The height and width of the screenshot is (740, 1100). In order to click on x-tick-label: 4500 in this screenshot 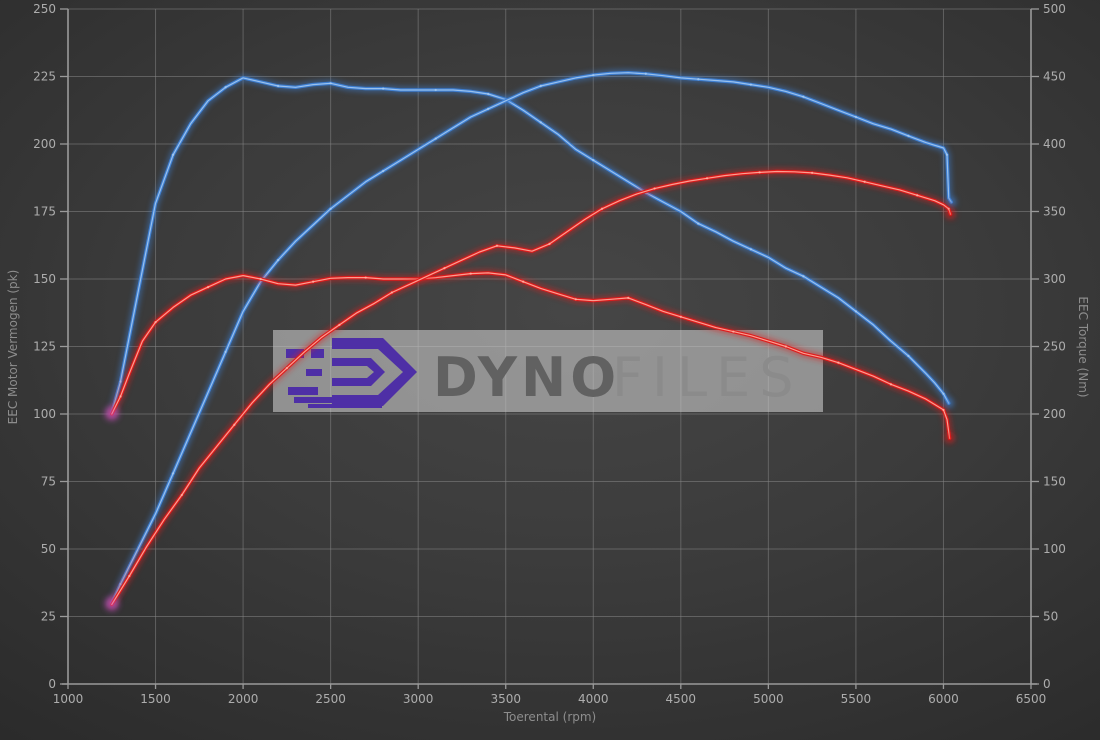, I will do `click(681, 699)`.